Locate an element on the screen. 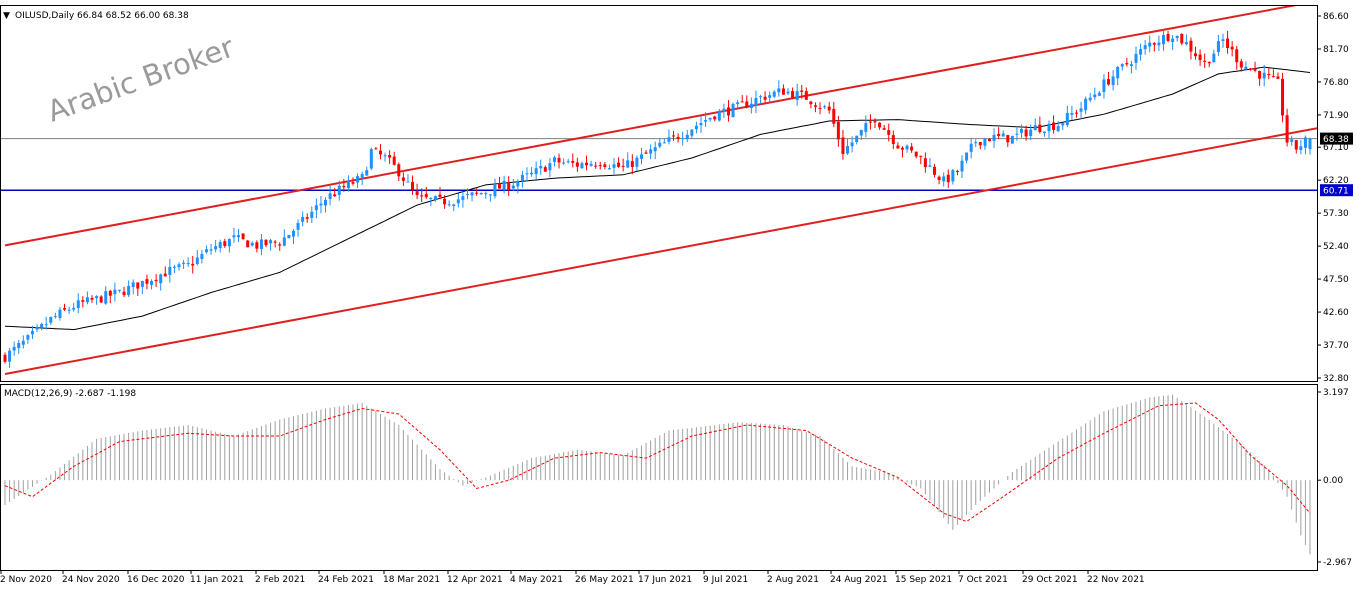  time-tick-label: 17 Jun 2021 is located at coordinates (665, 580).